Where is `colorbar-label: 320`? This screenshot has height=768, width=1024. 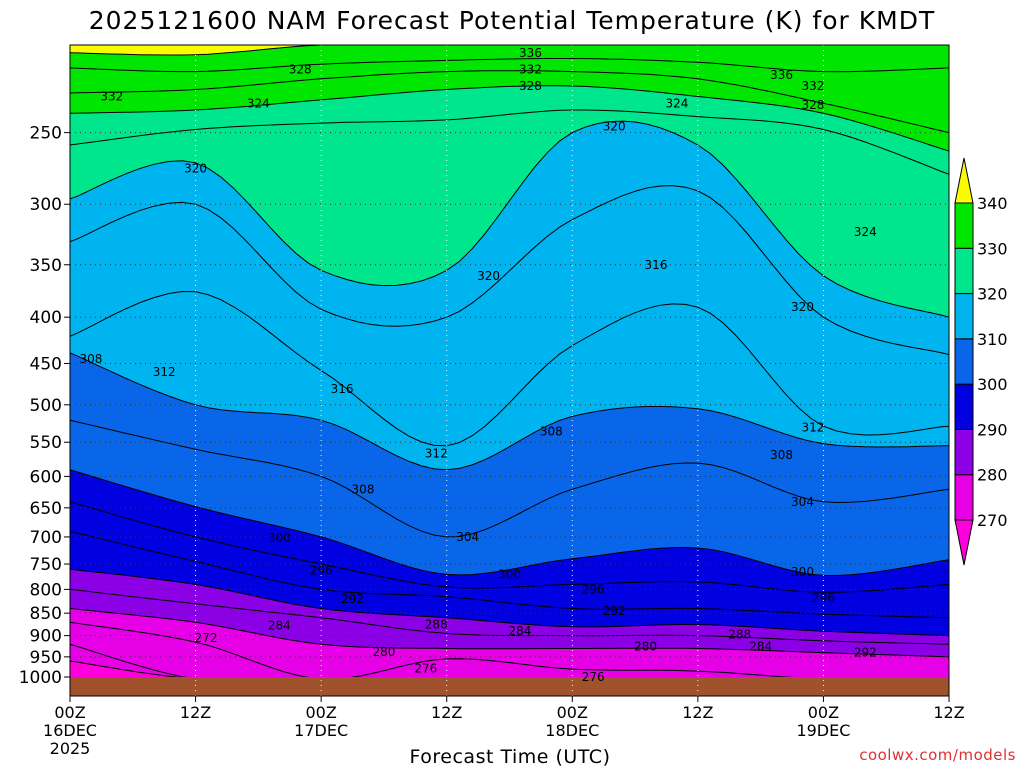
colorbar-label: 320 is located at coordinates (992, 294).